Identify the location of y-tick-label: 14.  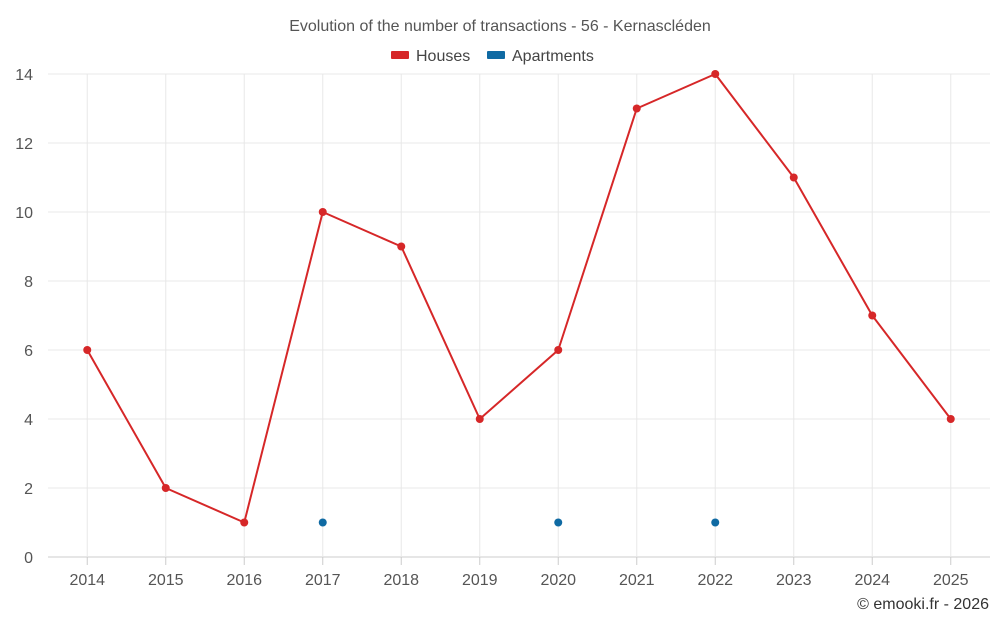
(24, 75).